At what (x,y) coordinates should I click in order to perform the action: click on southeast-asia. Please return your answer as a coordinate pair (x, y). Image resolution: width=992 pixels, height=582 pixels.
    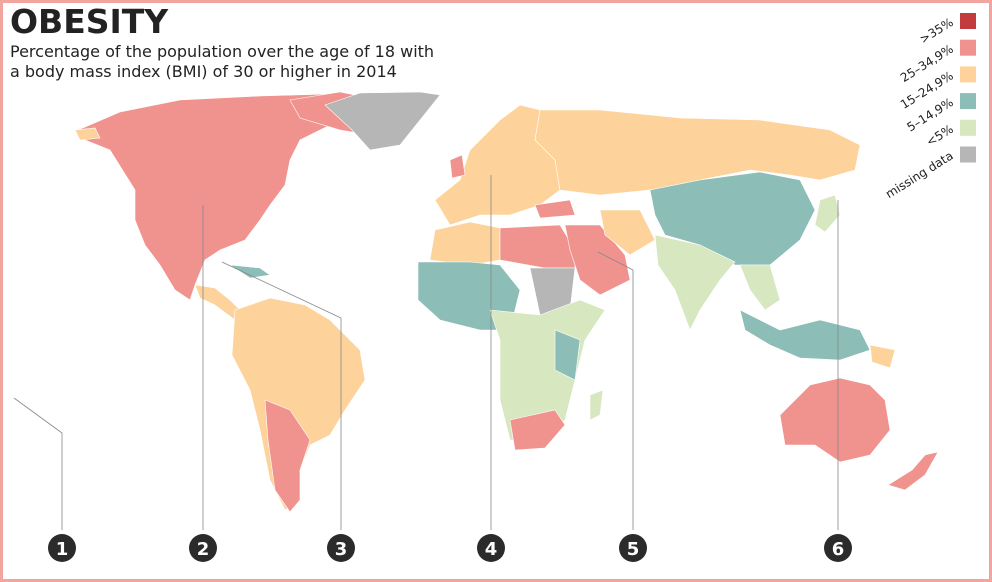
    Looking at the image, I should click on (760, 287).